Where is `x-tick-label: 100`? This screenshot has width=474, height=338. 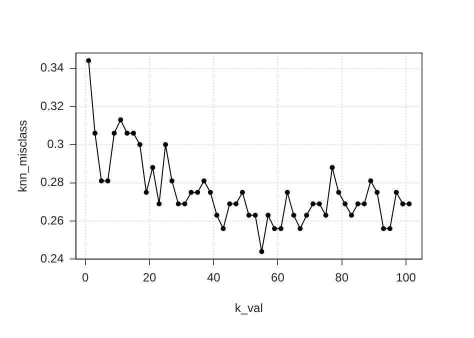
x-tick-label: 100 is located at coordinates (406, 277).